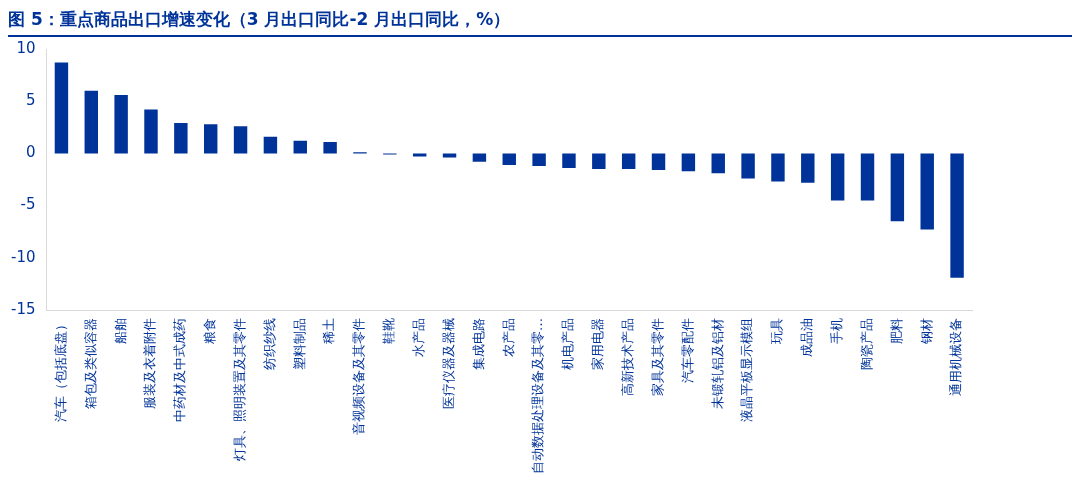 The width and height of the screenshot is (1080, 499). Describe the element at coordinates (747, 370) in the screenshot. I see `x-tick-label: 液晶平板显示模组` at that location.